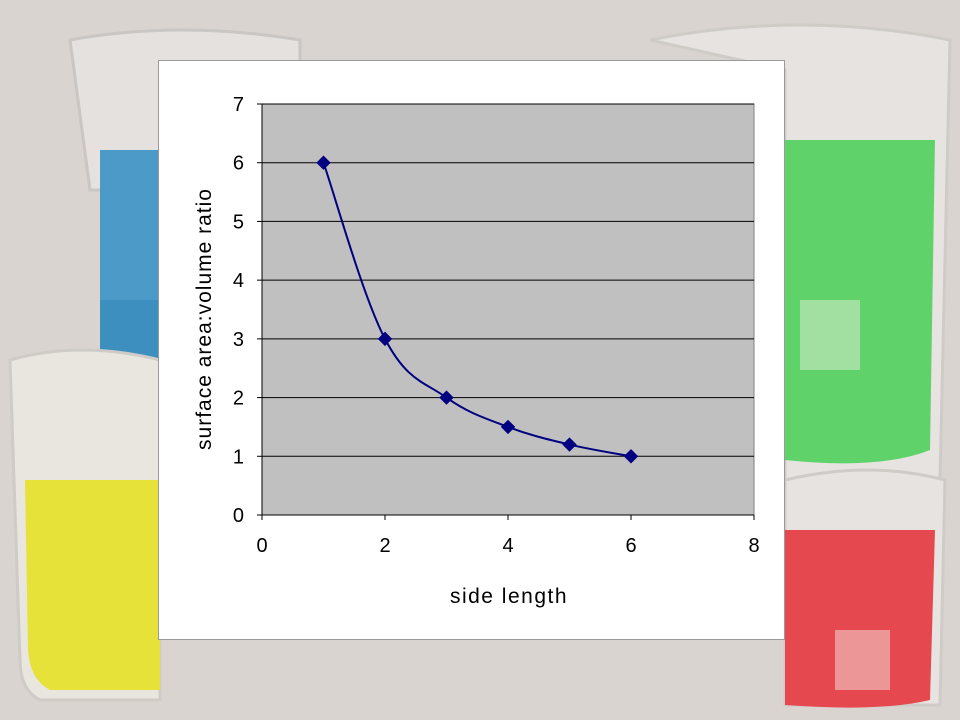 This screenshot has width=960, height=720. I want to click on y-tick-label: 6, so click(238, 164).